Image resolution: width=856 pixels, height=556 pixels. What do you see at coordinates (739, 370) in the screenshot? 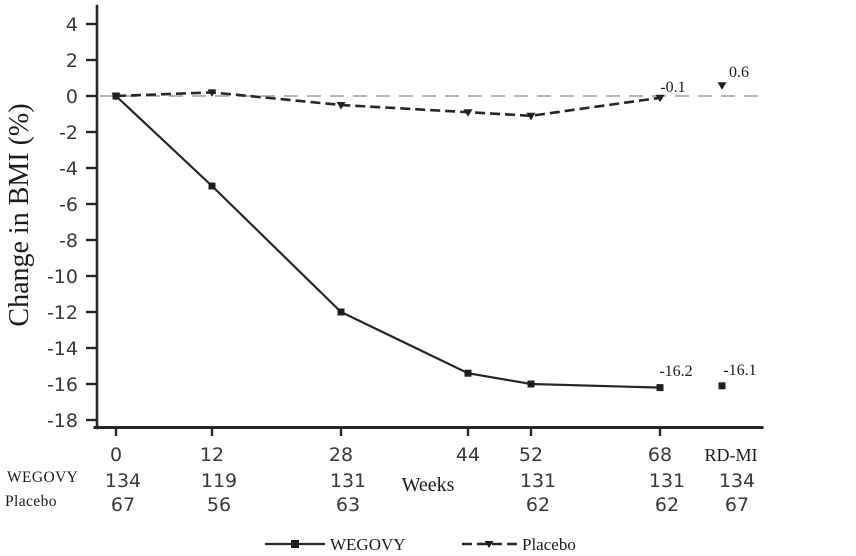
I see `wegovy-rdmi-value-label: -16.1` at bounding box center [739, 370].